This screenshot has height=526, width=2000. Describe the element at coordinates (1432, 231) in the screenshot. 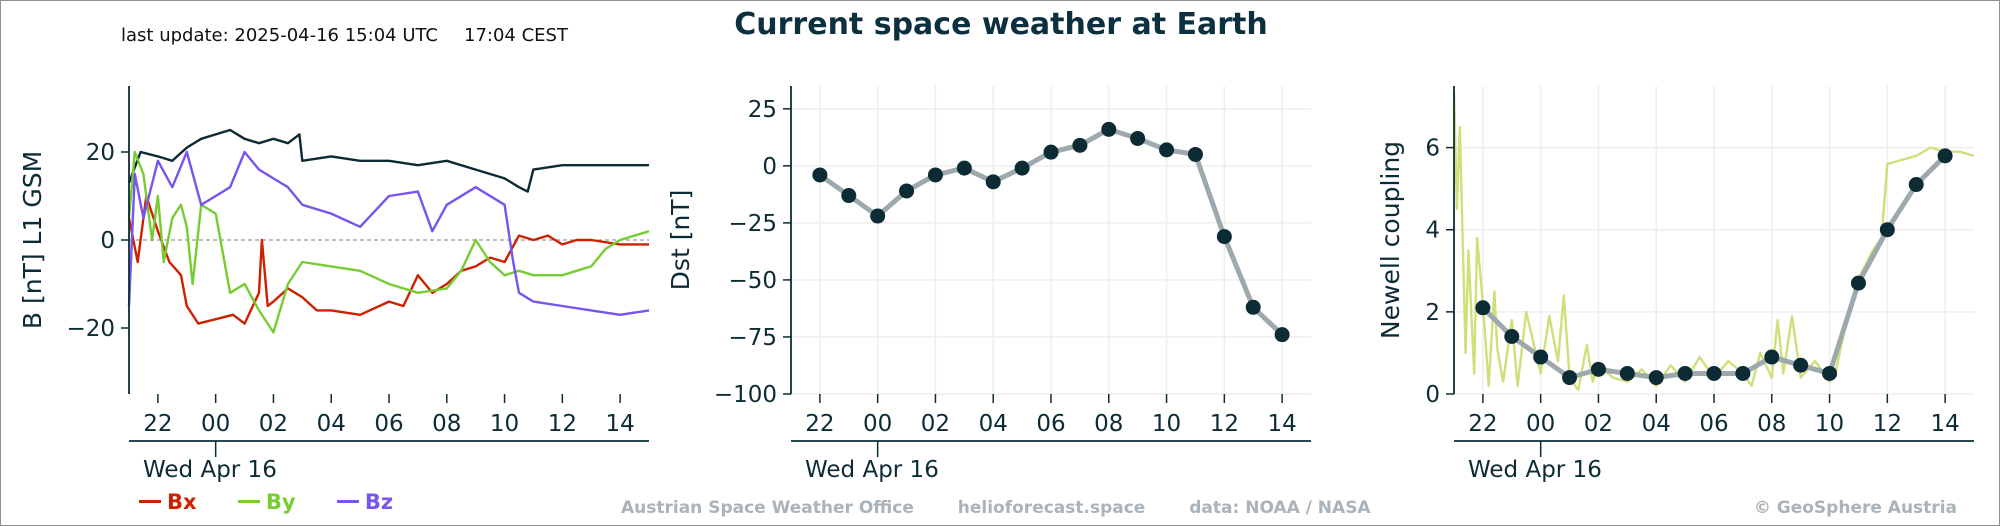

I see `y-tick-label: 4` at that location.